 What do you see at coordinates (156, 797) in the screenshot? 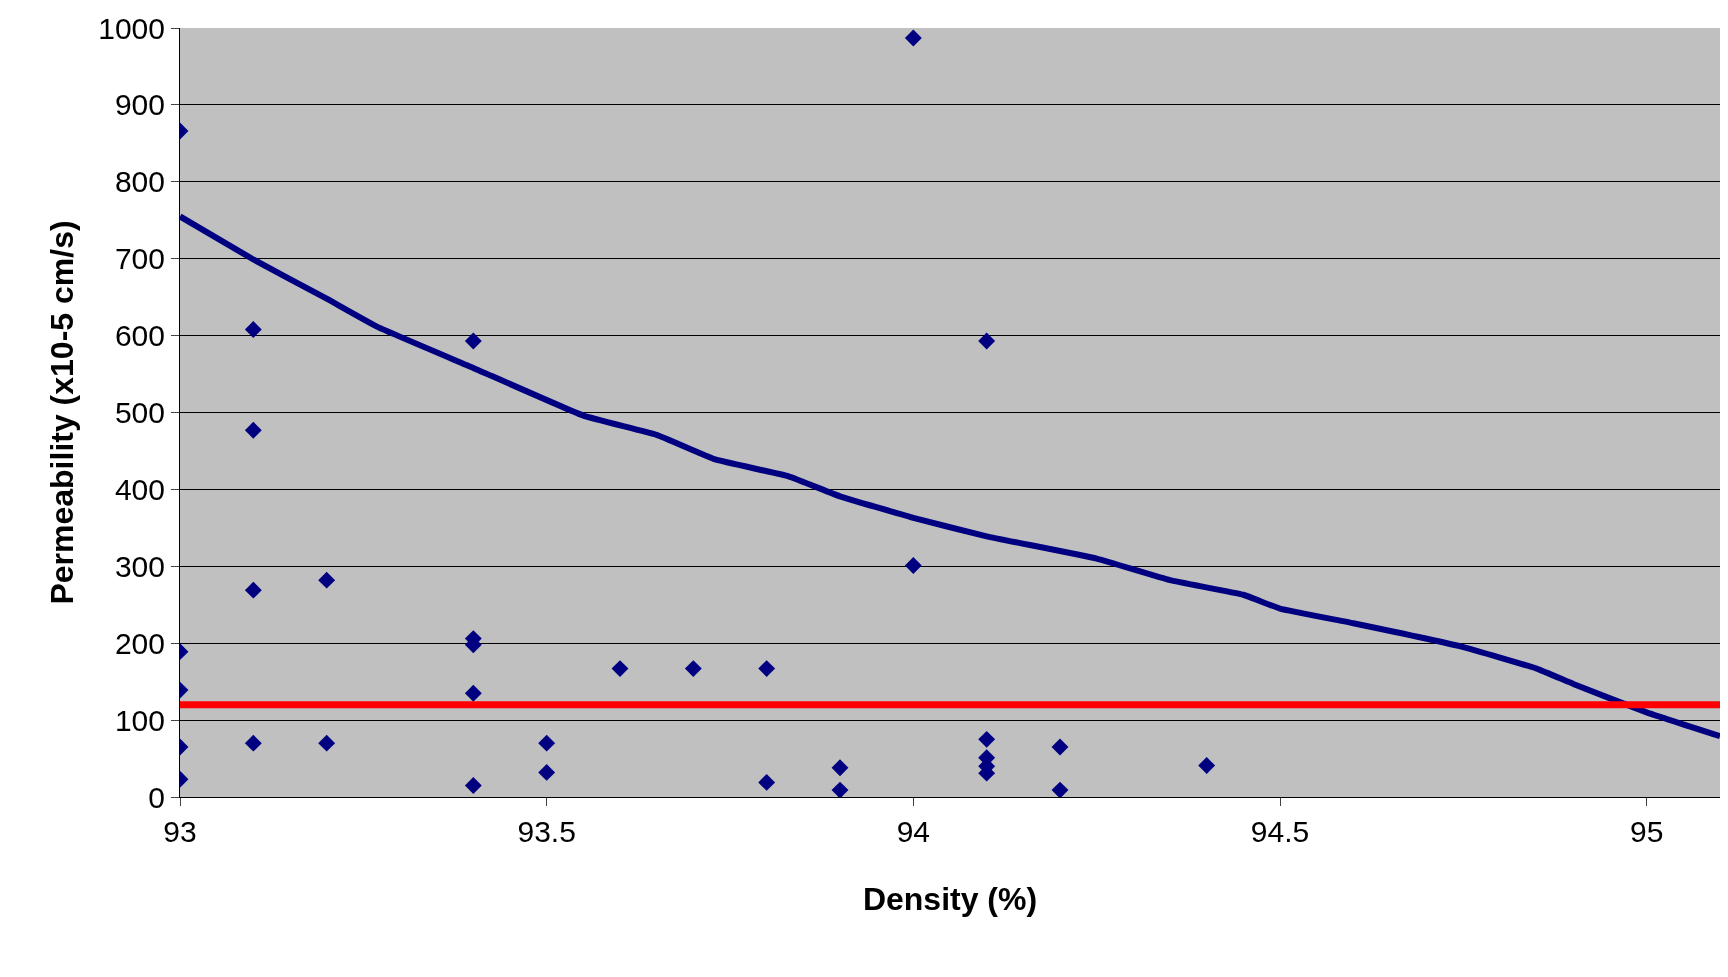
I see `y-tick-label: 0` at bounding box center [156, 797].